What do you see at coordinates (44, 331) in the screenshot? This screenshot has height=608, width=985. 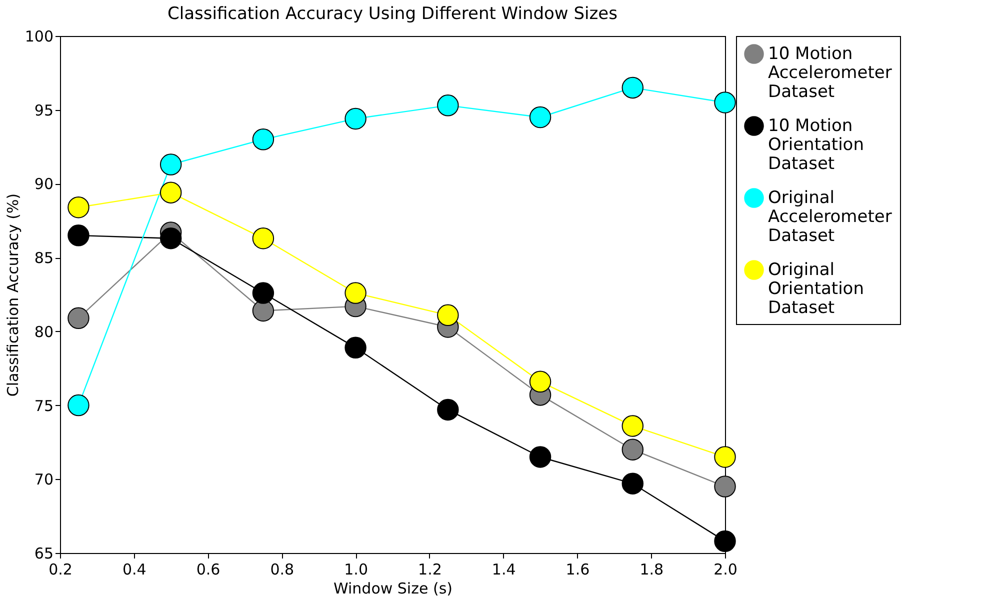 I see `y-tick-label: 80` at bounding box center [44, 331].